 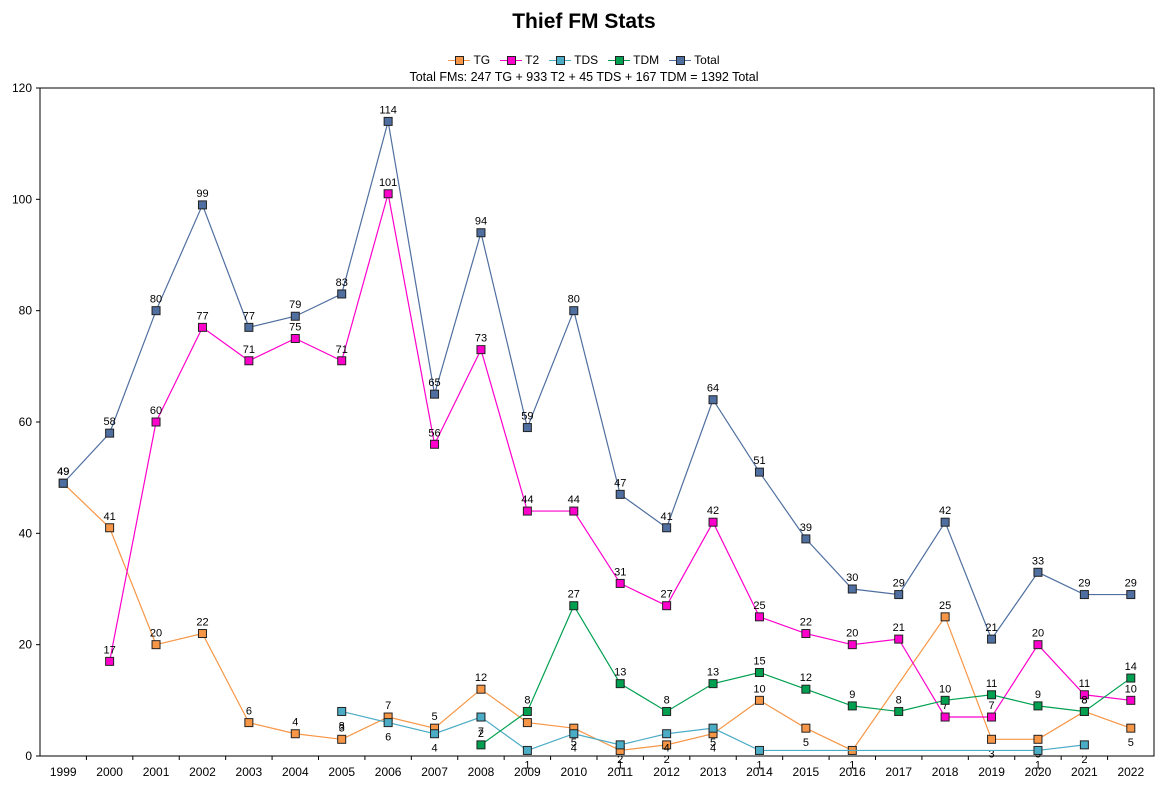 What do you see at coordinates (713, 389) in the screenshot?
I see `data-label-total: 64` at bounding box center [713, 389].